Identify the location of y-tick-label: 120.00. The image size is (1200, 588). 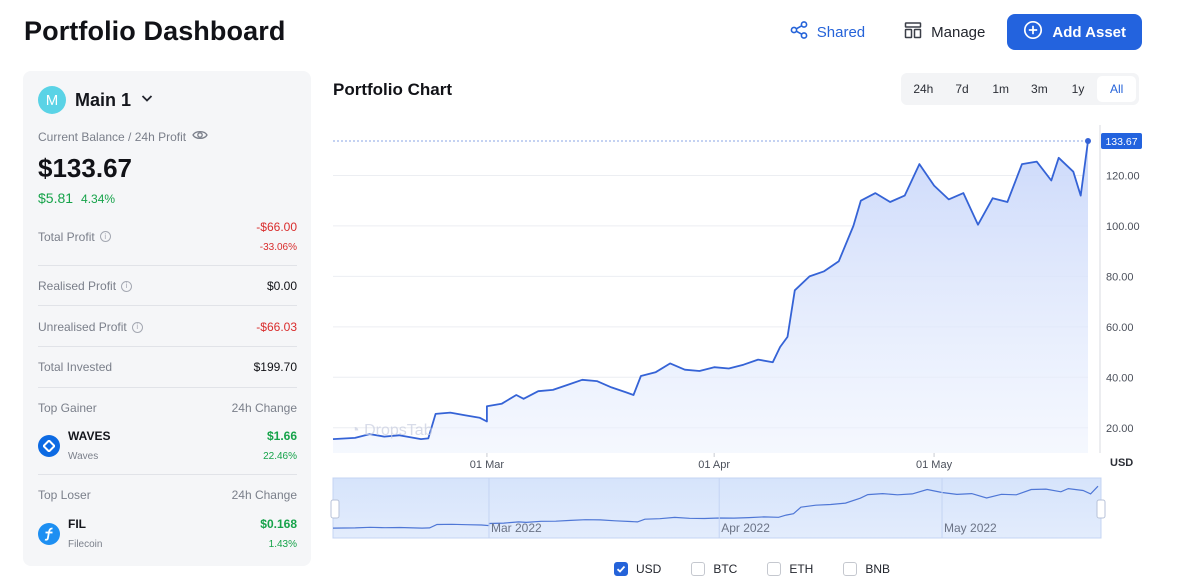
(1123, 176).